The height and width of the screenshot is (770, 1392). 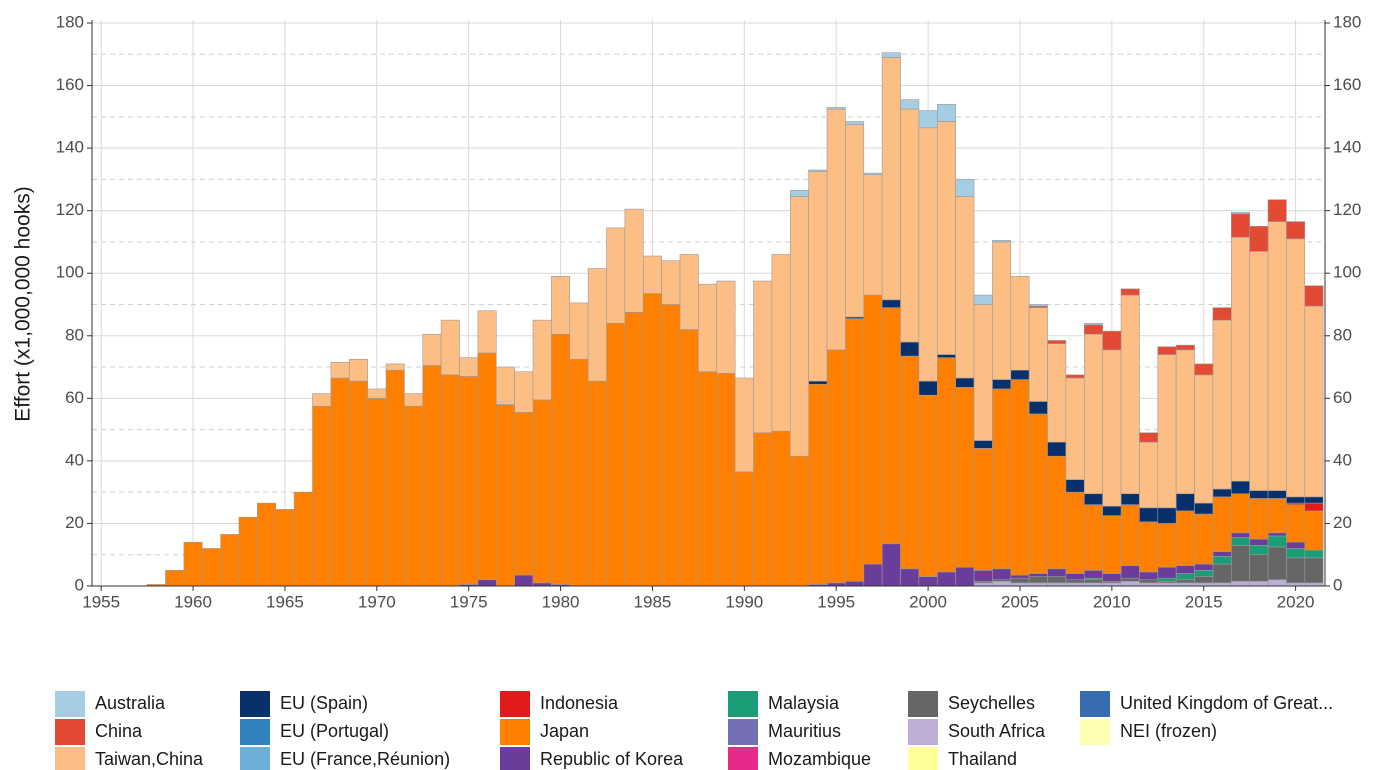 What do you see at coordinates (997, 731) in the screenshot?
I see `legend-label: South Africa` at bounding box center [997, 731].